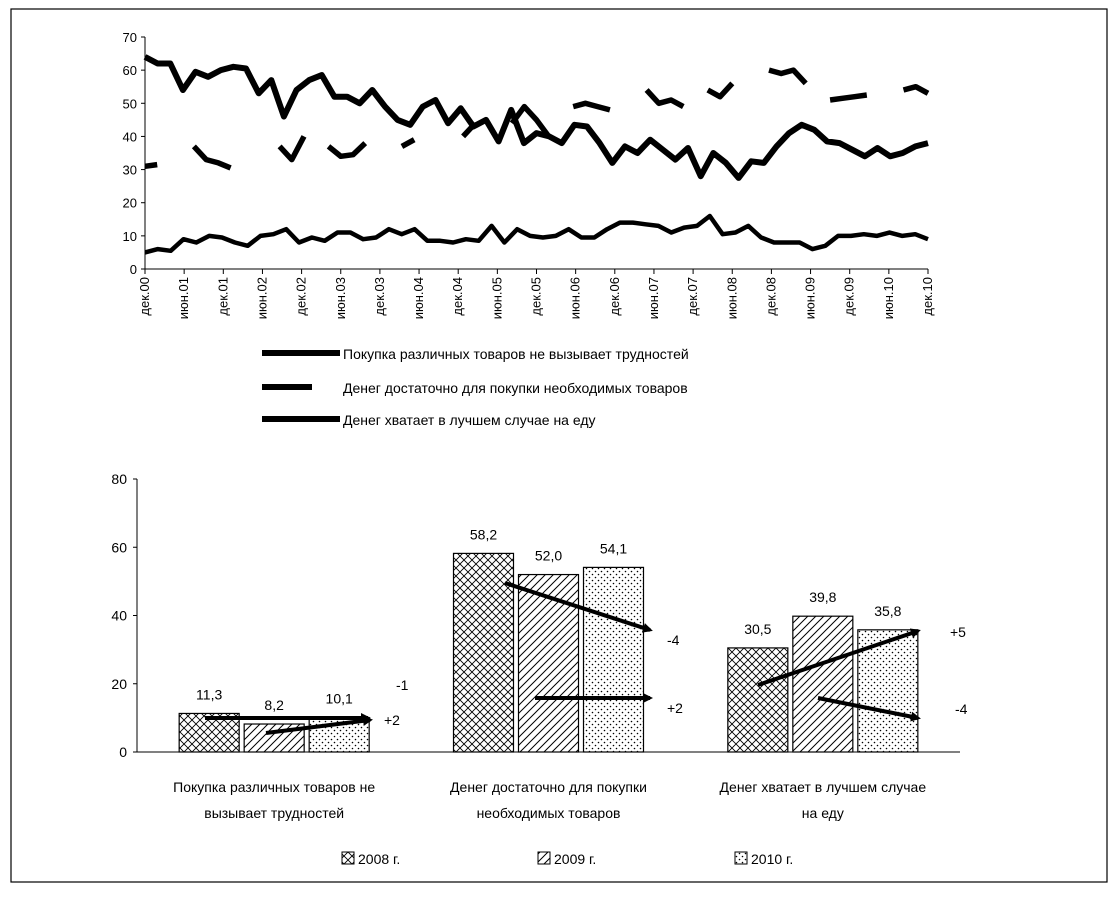 The image size is (1118, 898). What do you see at coordinates (119, 616) in the screenshot?
I see `bar-y-tick-label: 40` at bounding box center [119, 616].